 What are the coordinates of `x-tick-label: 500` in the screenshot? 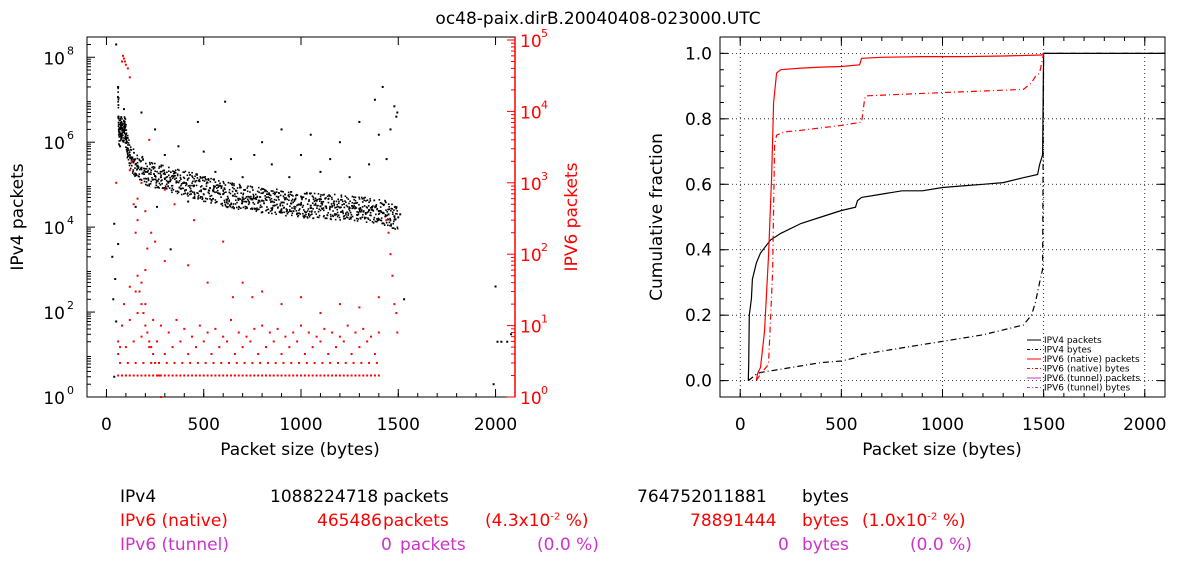 It's located at (841, 425).